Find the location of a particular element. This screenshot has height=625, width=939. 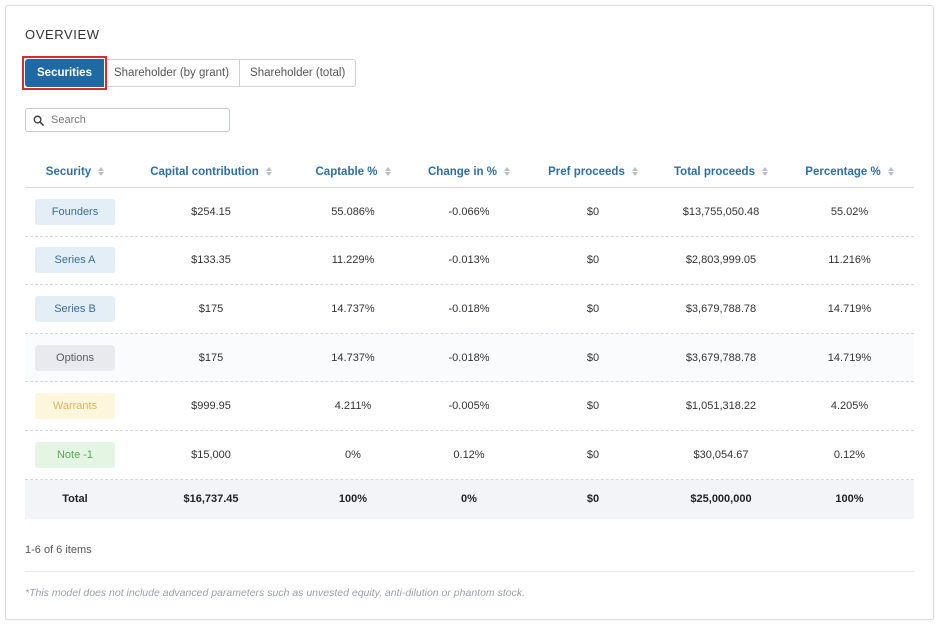

security-badge: Warrants is located at coordinates (75, 406).